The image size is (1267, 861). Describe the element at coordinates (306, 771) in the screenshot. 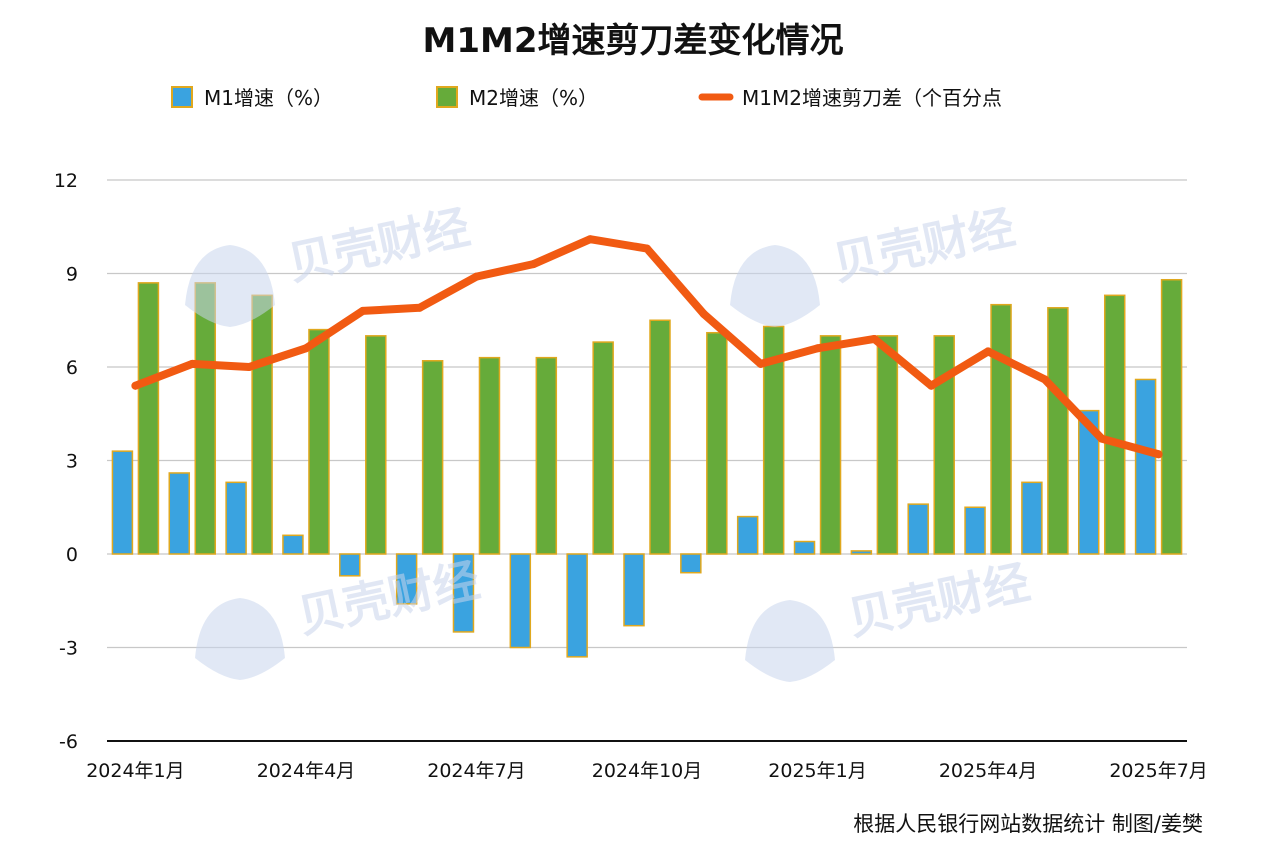

I see `x-tick-label-1: 2024年4月` at that location.